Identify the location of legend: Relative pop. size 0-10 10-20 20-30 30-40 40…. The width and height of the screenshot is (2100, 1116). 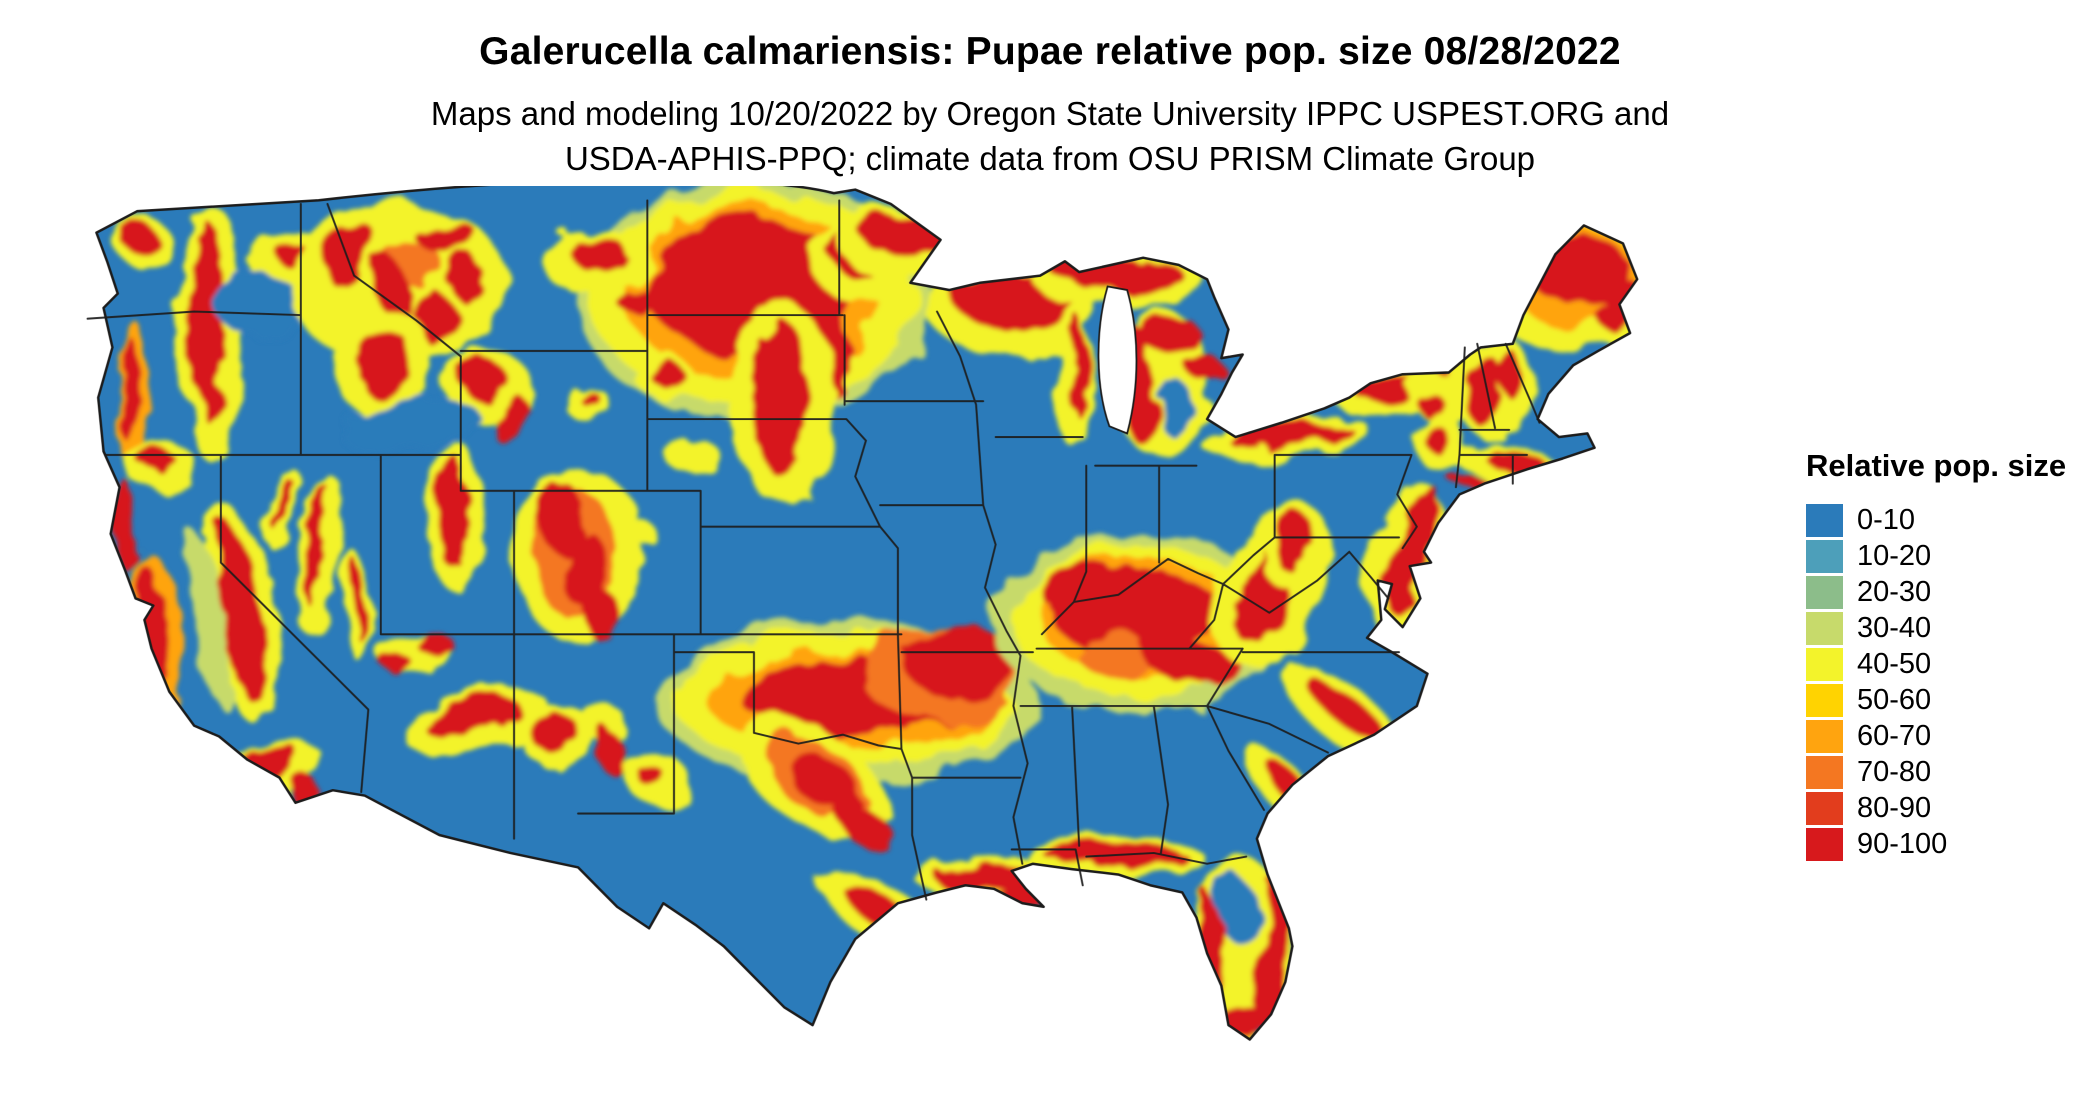
(1936, 655).